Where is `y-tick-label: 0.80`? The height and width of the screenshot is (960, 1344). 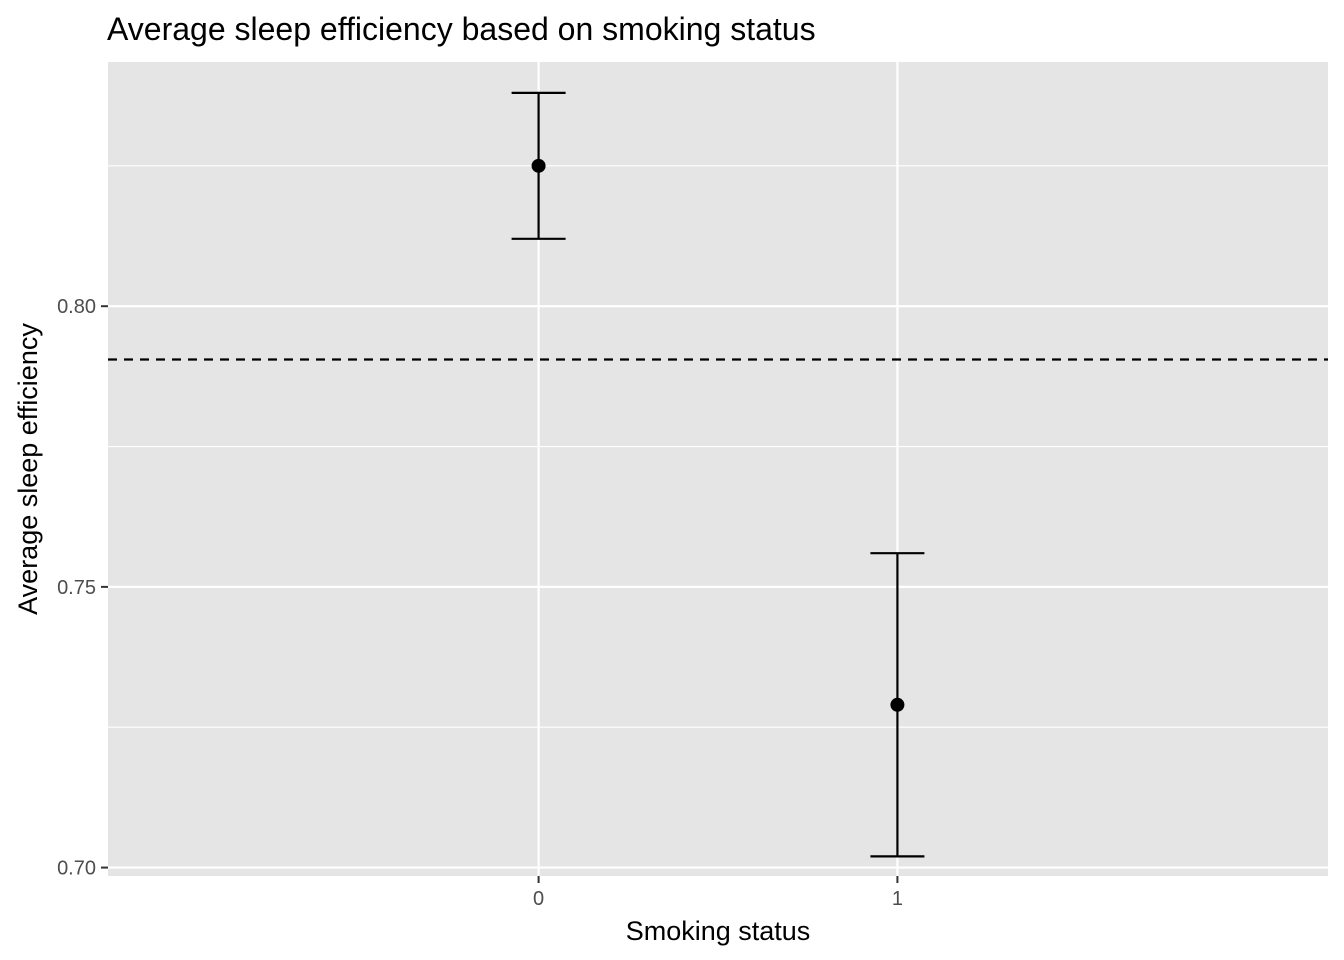 y-tick-label: 0.80 is located at coordinates (76, 307).